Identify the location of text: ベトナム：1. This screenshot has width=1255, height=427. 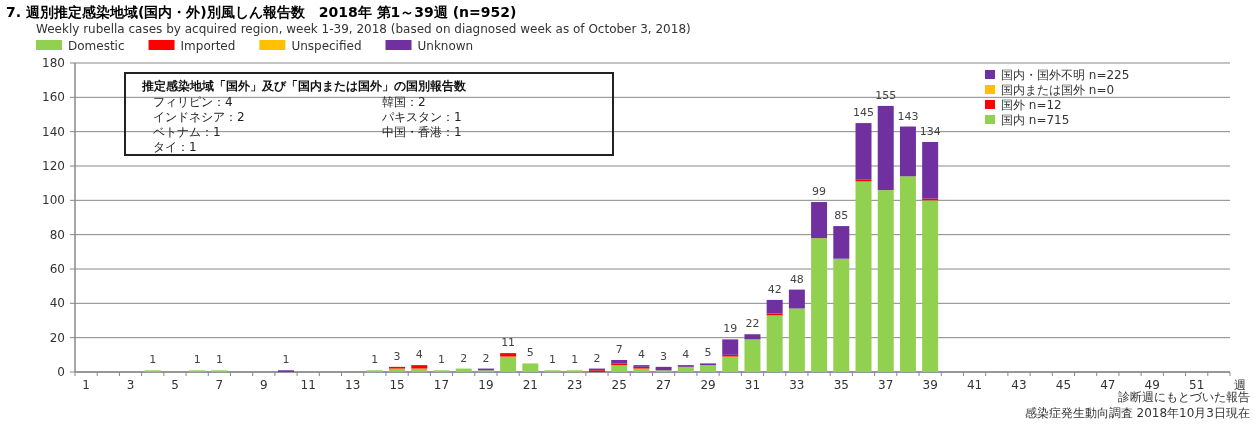
(187, 132).